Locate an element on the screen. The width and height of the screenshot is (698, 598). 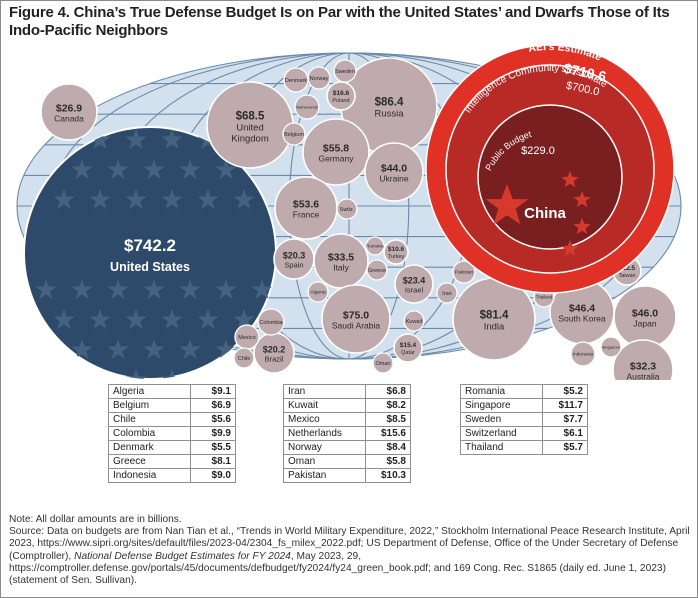
bubble-canada-circle is located at coordinates (69, 112).